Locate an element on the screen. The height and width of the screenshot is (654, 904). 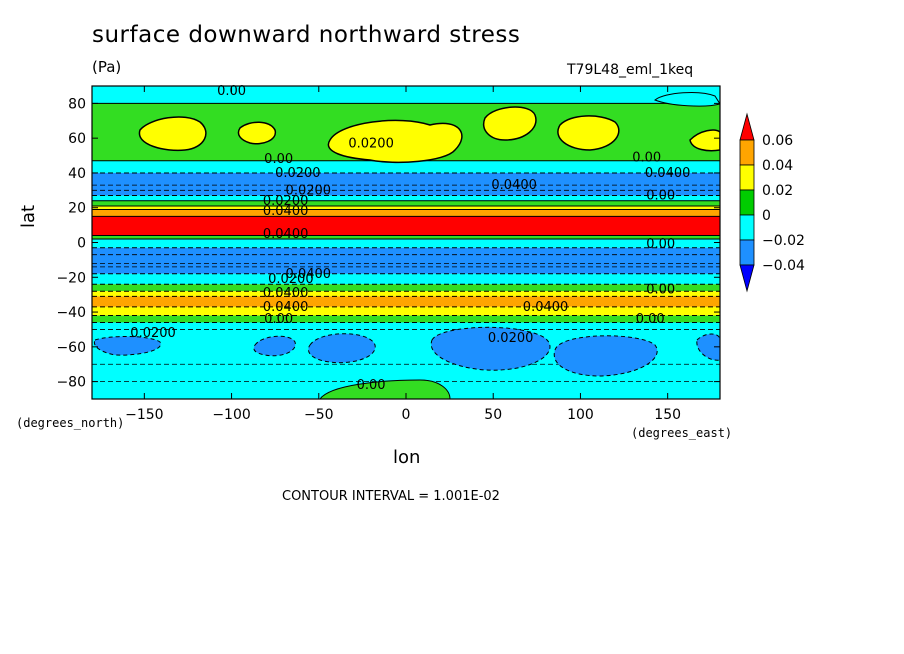
x-tick-label: 150 is located at coordinates (667, 415).